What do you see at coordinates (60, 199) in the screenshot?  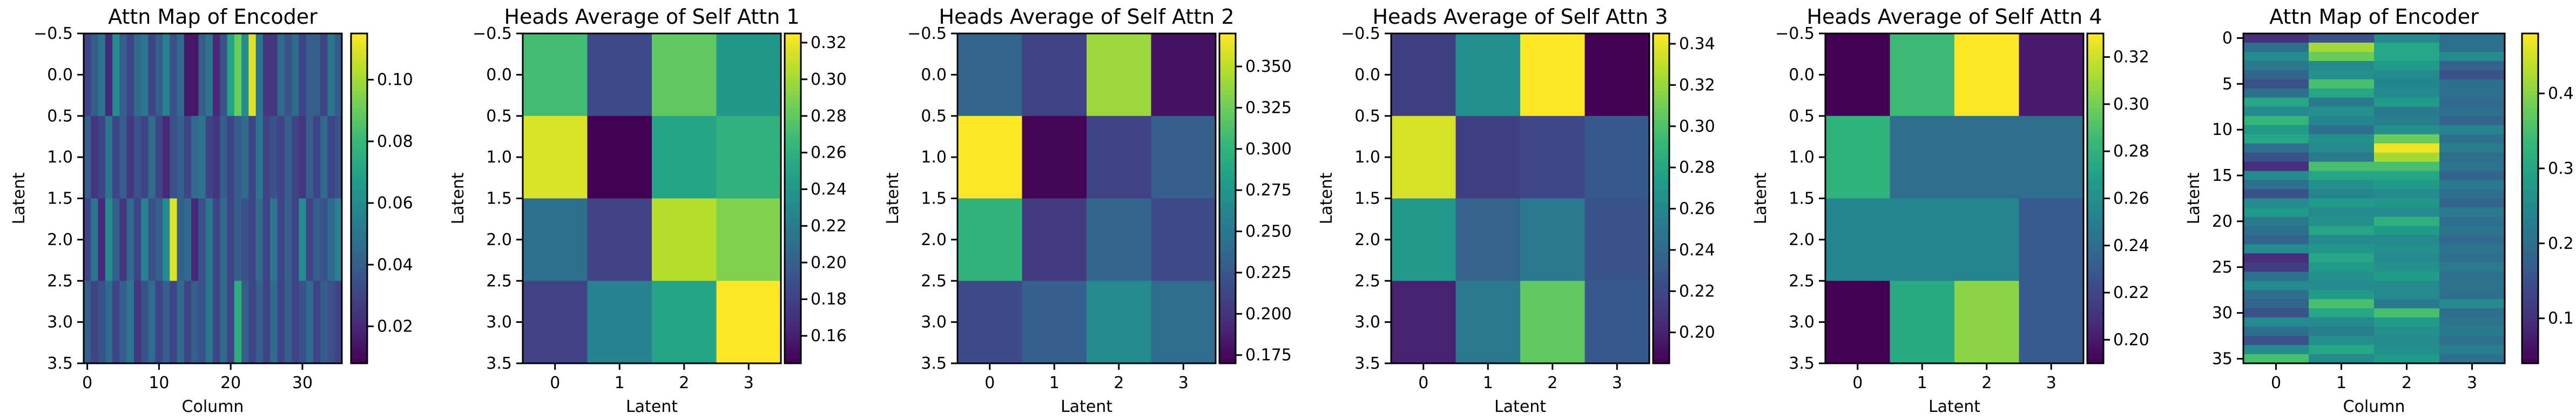 I see `y-tick-label: 1.5` at bounding box center [60, 199].